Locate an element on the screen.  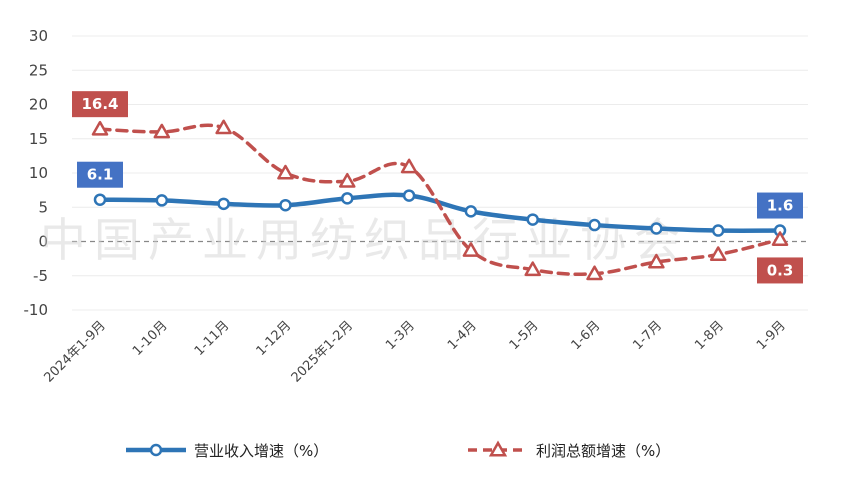
callout-label: 1.6 is located at coordinates (780, 206).